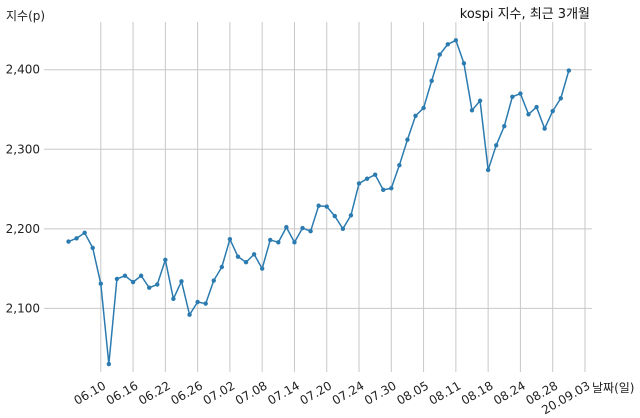  I want to click on y-tick-label: 2,300, so click(23, 149).